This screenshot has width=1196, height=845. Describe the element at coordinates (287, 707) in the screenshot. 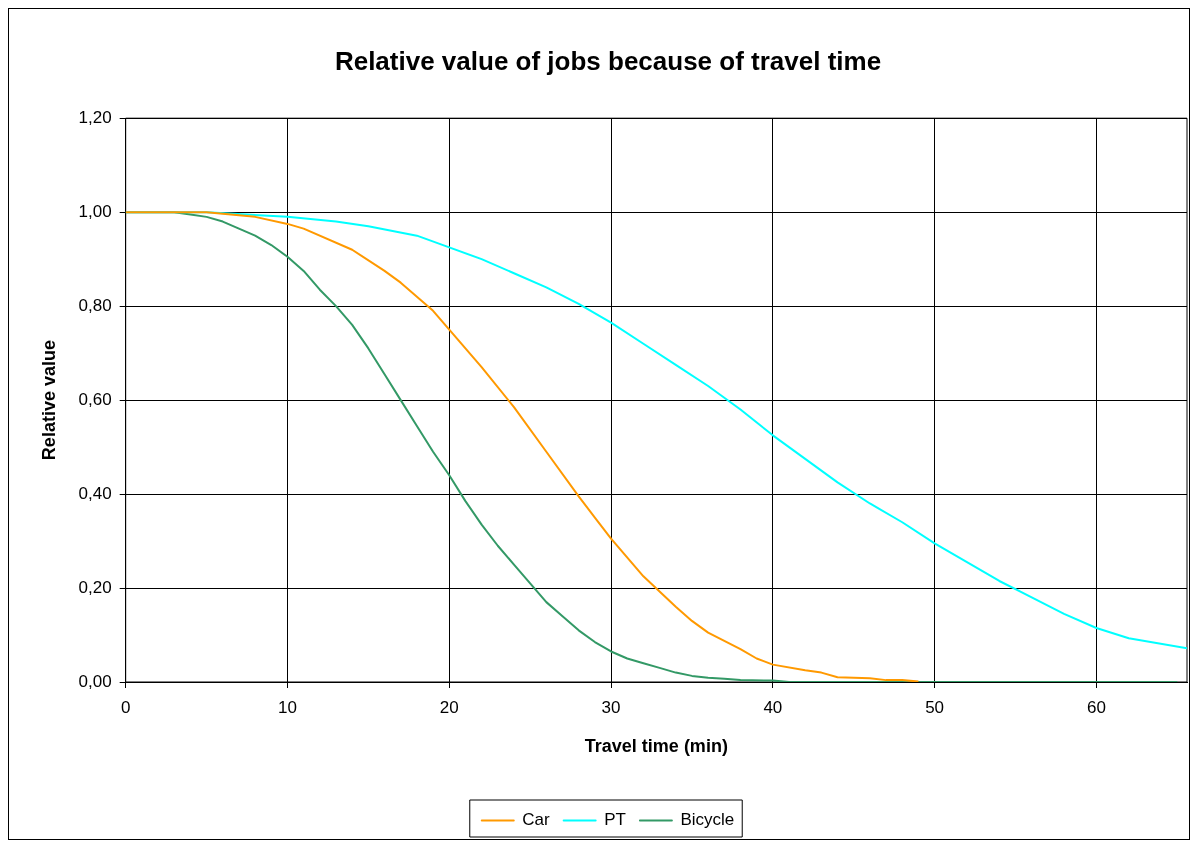

I see `x-tick-label: 10` at that location.